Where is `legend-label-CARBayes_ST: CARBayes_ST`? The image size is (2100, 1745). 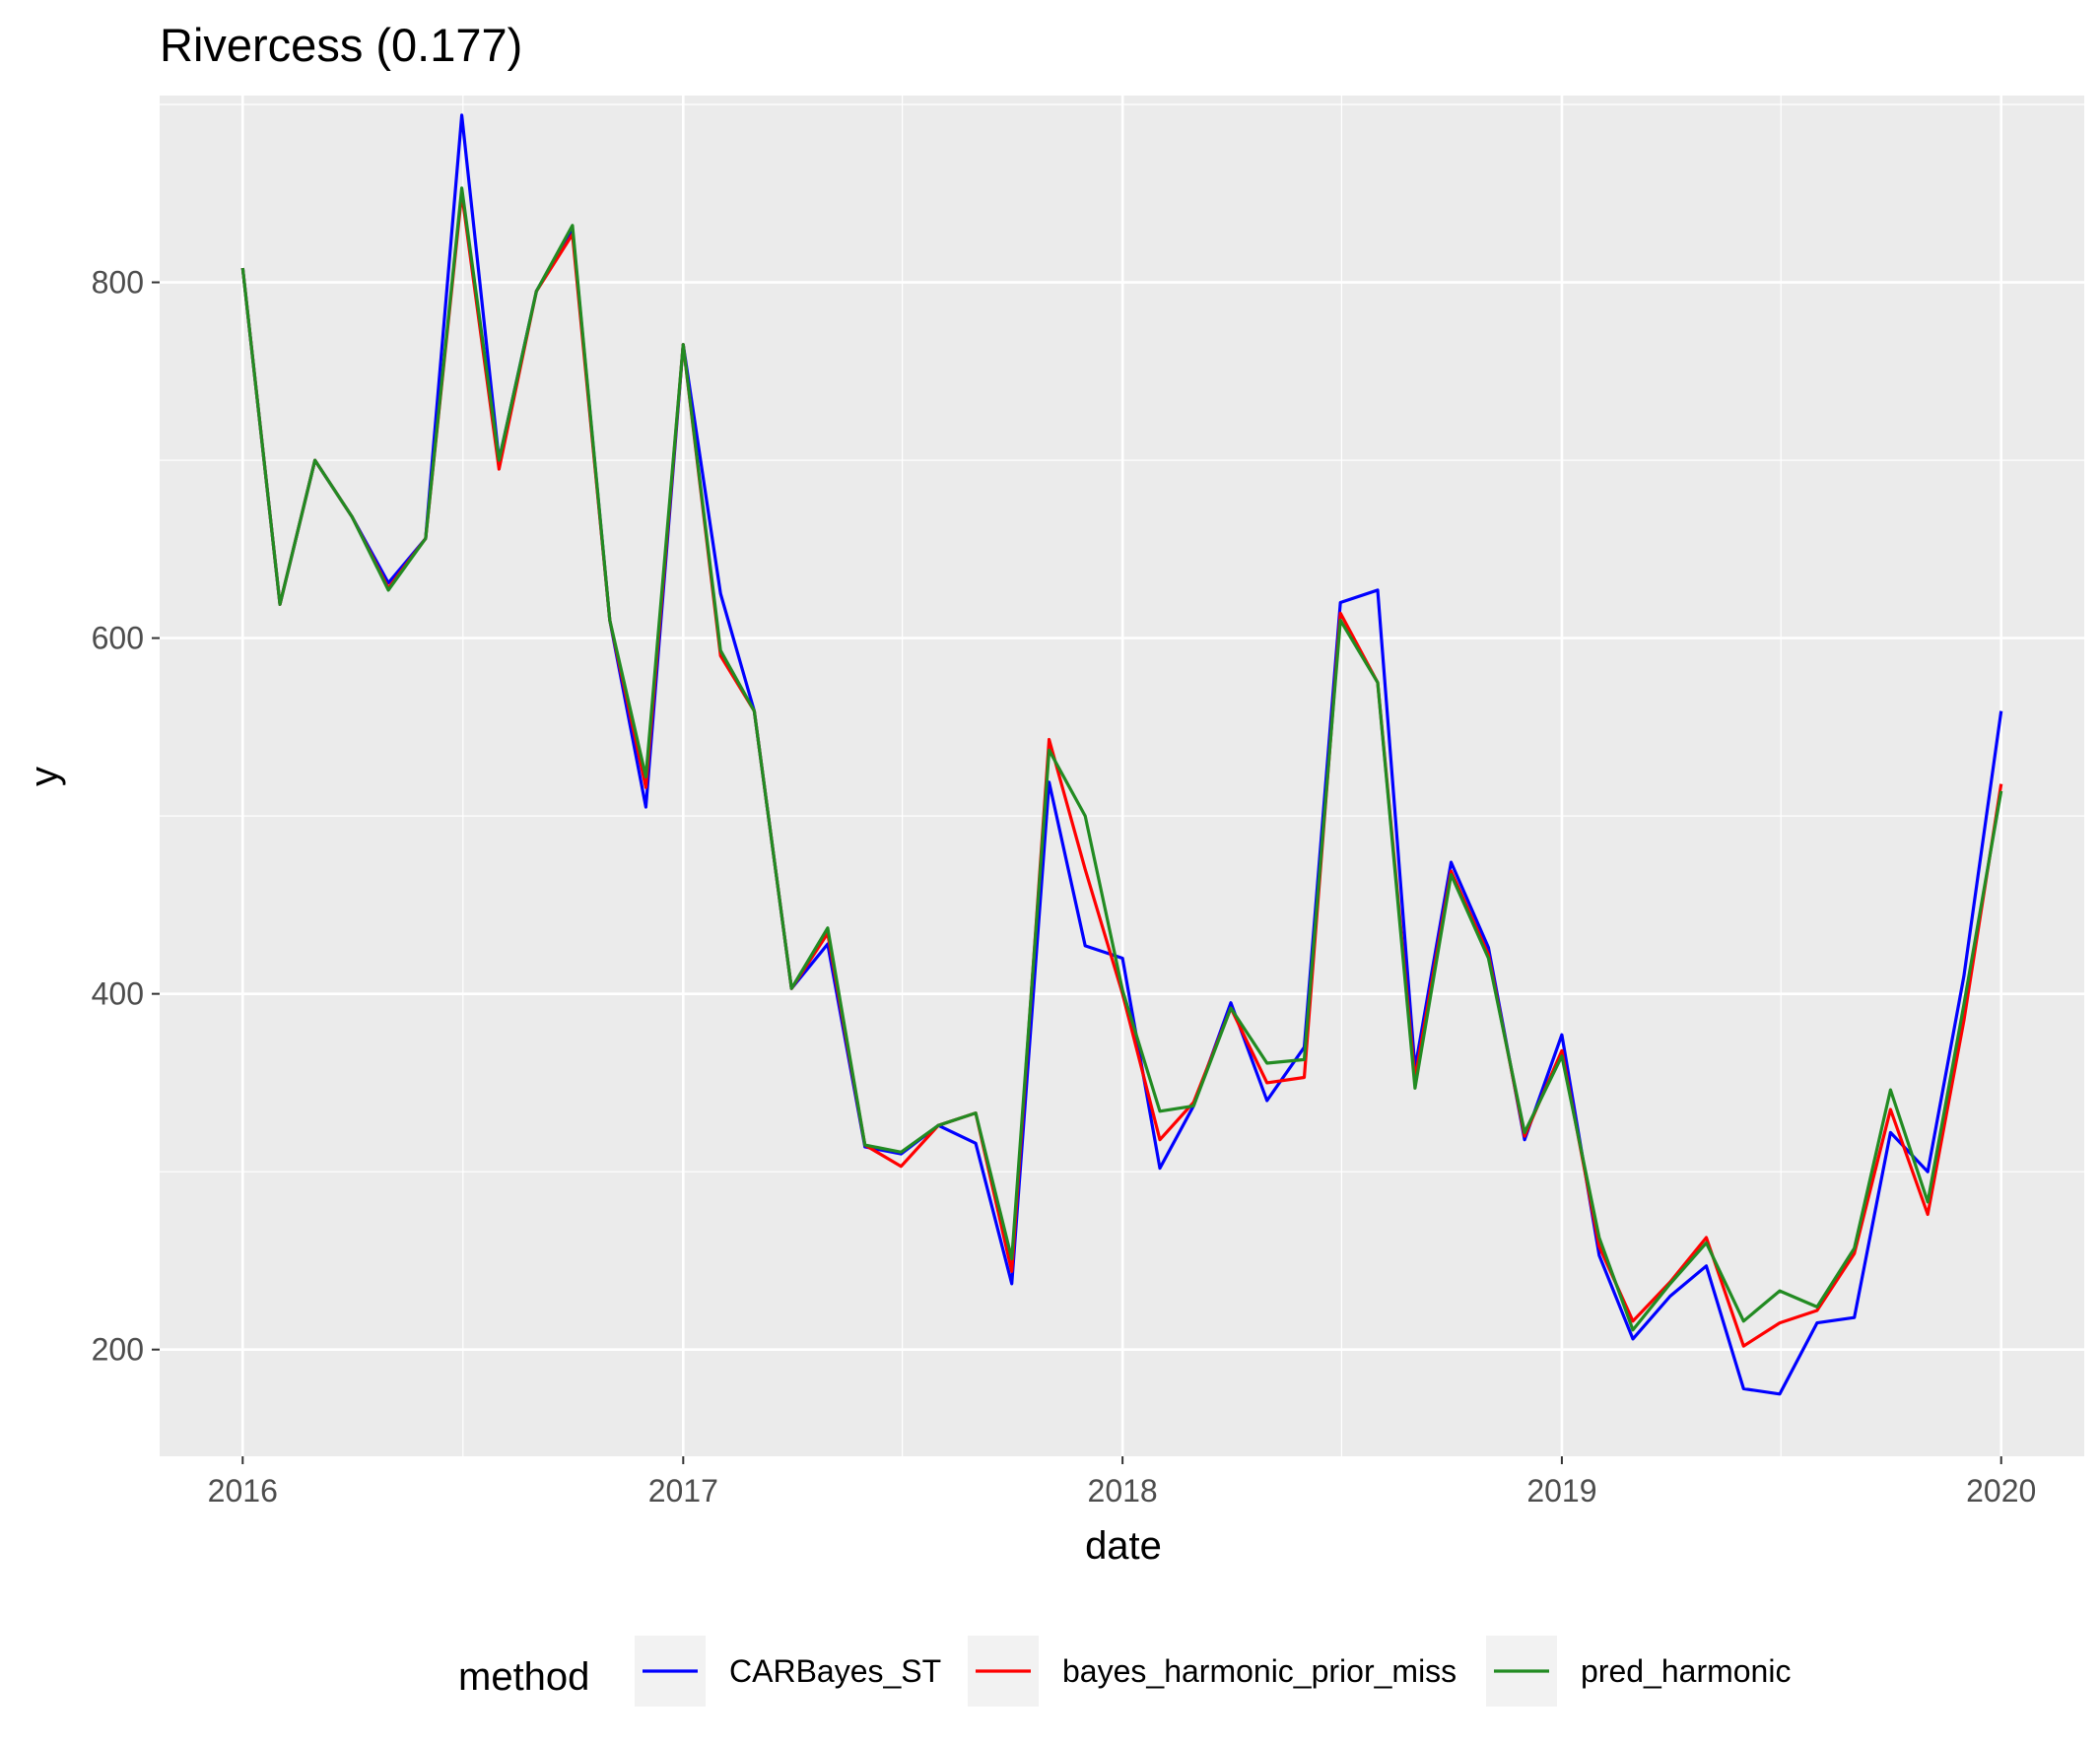 legend-label-CARBayes_ST: CARBayes_ST is located at coordinates (835, 1671).